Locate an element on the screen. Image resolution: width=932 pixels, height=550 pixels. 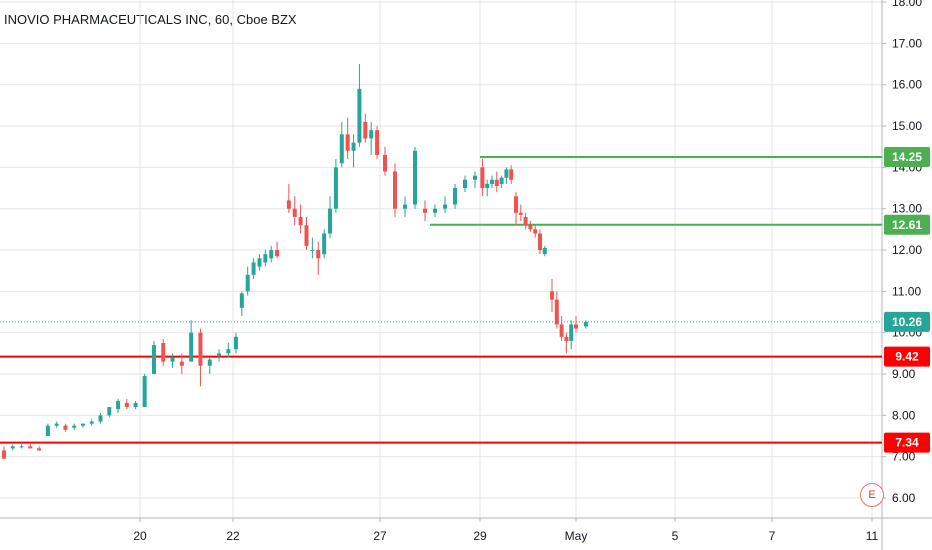
x-tick-label: 11 is located at coordinates (872, 536).